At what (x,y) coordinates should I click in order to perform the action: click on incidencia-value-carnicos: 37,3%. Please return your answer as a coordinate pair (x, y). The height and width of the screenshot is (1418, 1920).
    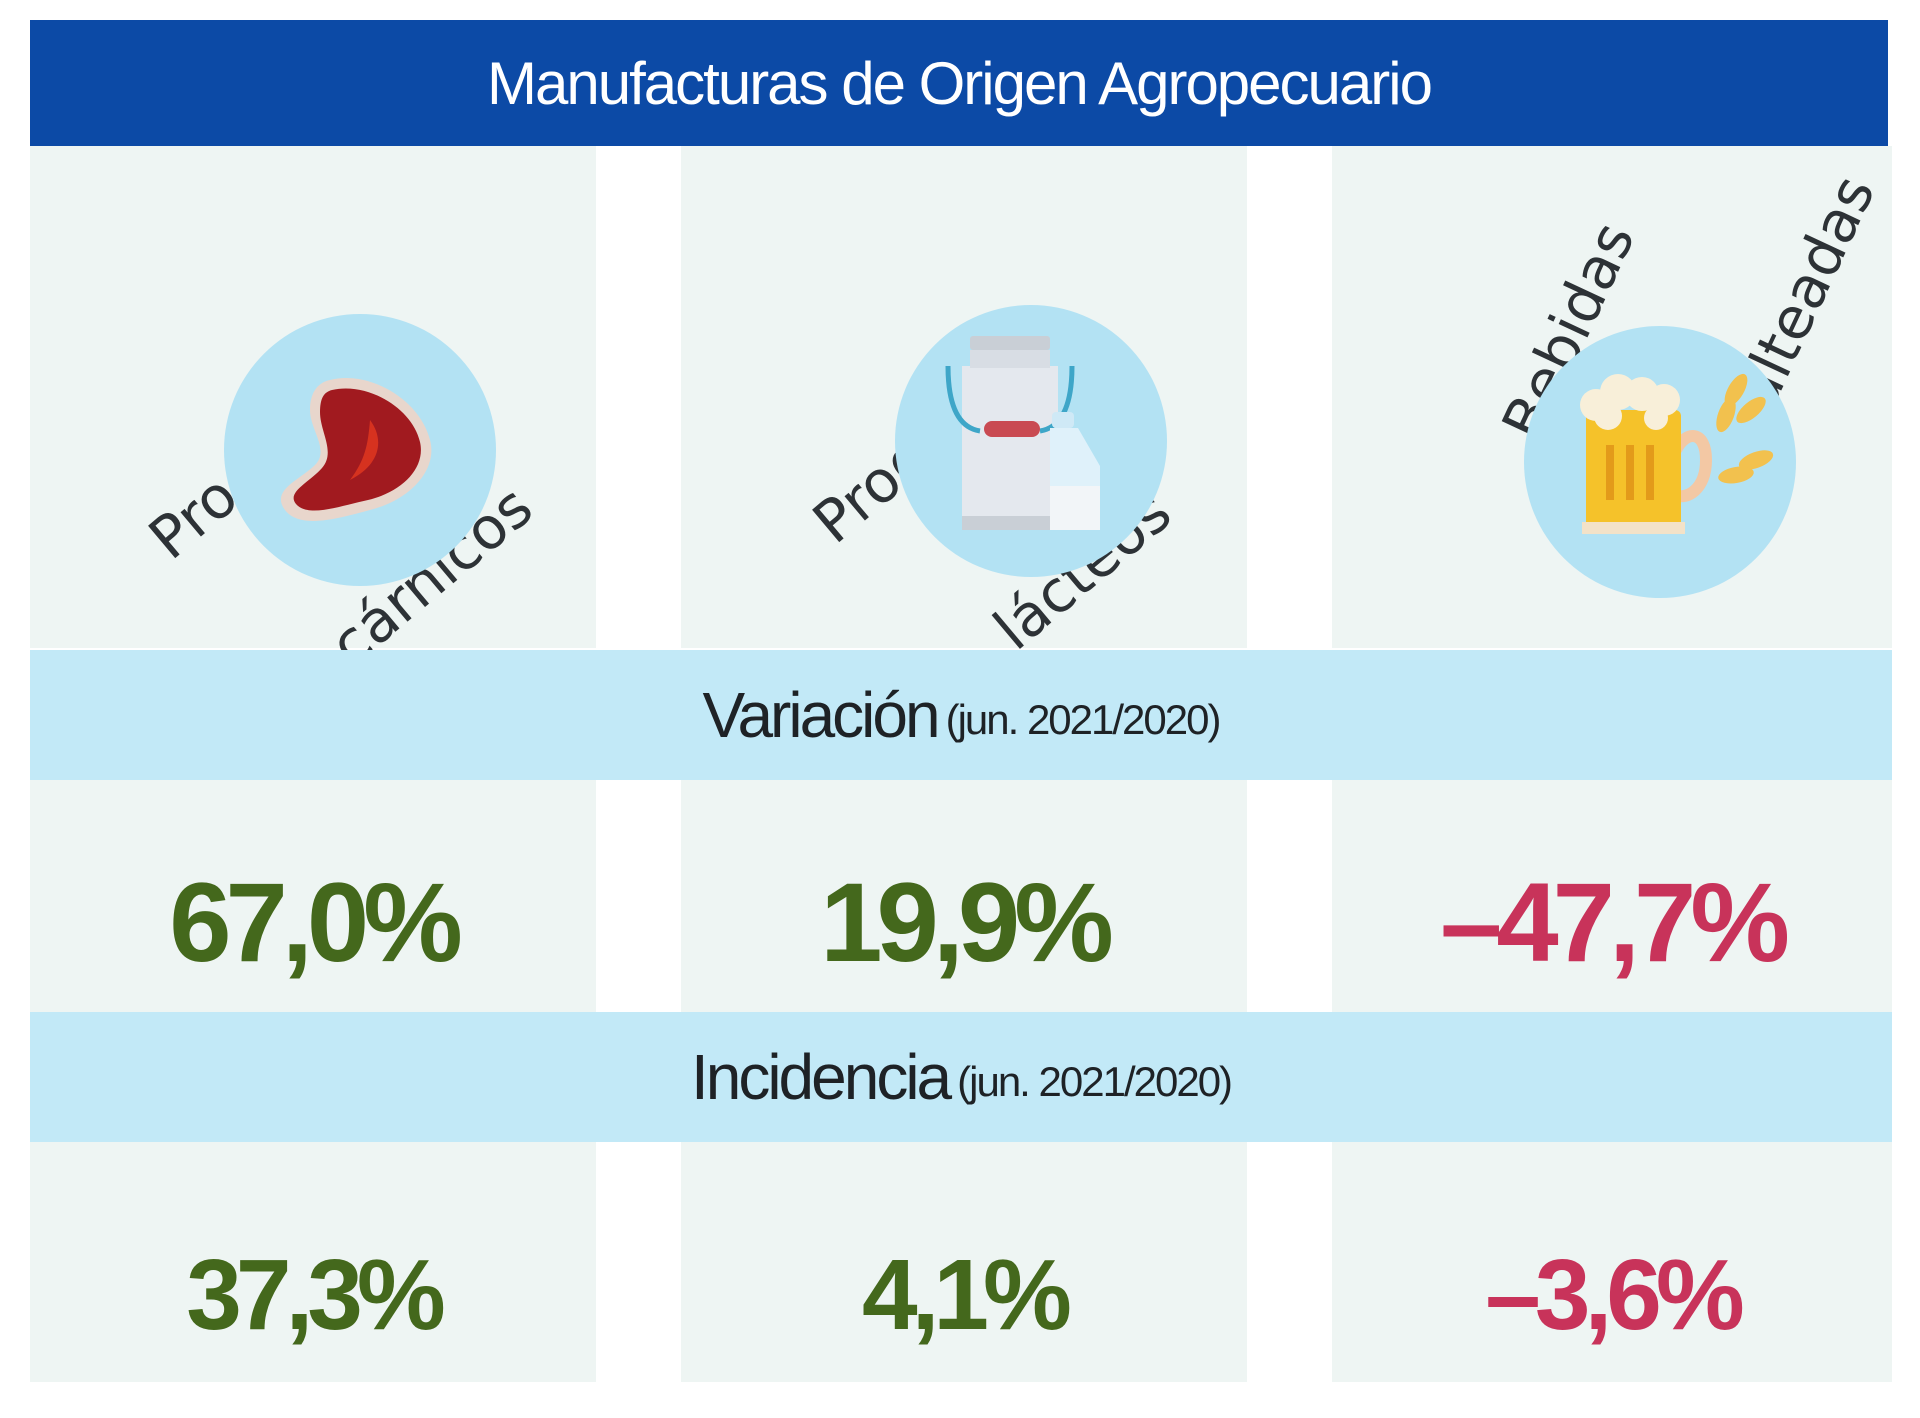
    Looking at the image, I should click on (316, 1295).